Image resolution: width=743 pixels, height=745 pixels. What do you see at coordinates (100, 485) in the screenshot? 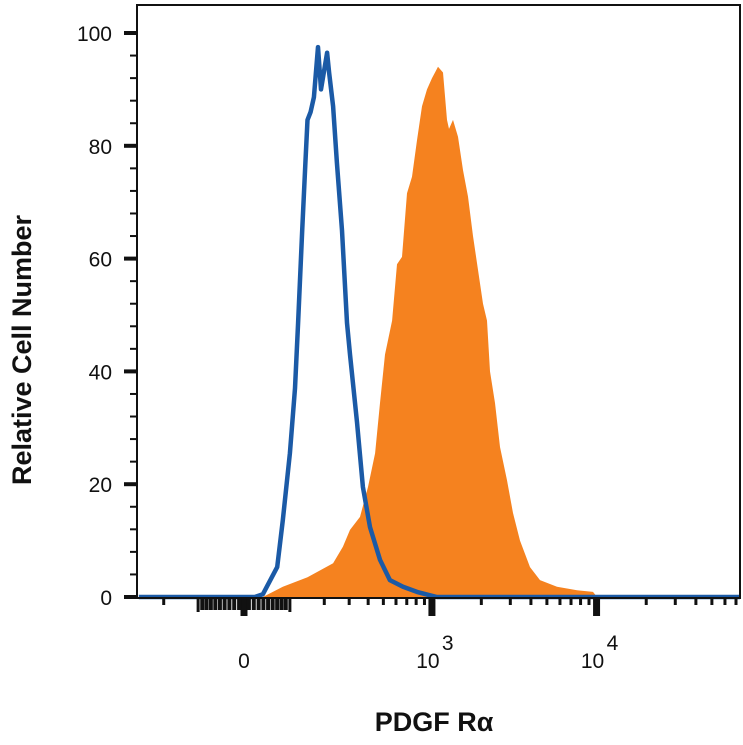
I see `y-tick-label: 20` at bounding box center [100, 485].